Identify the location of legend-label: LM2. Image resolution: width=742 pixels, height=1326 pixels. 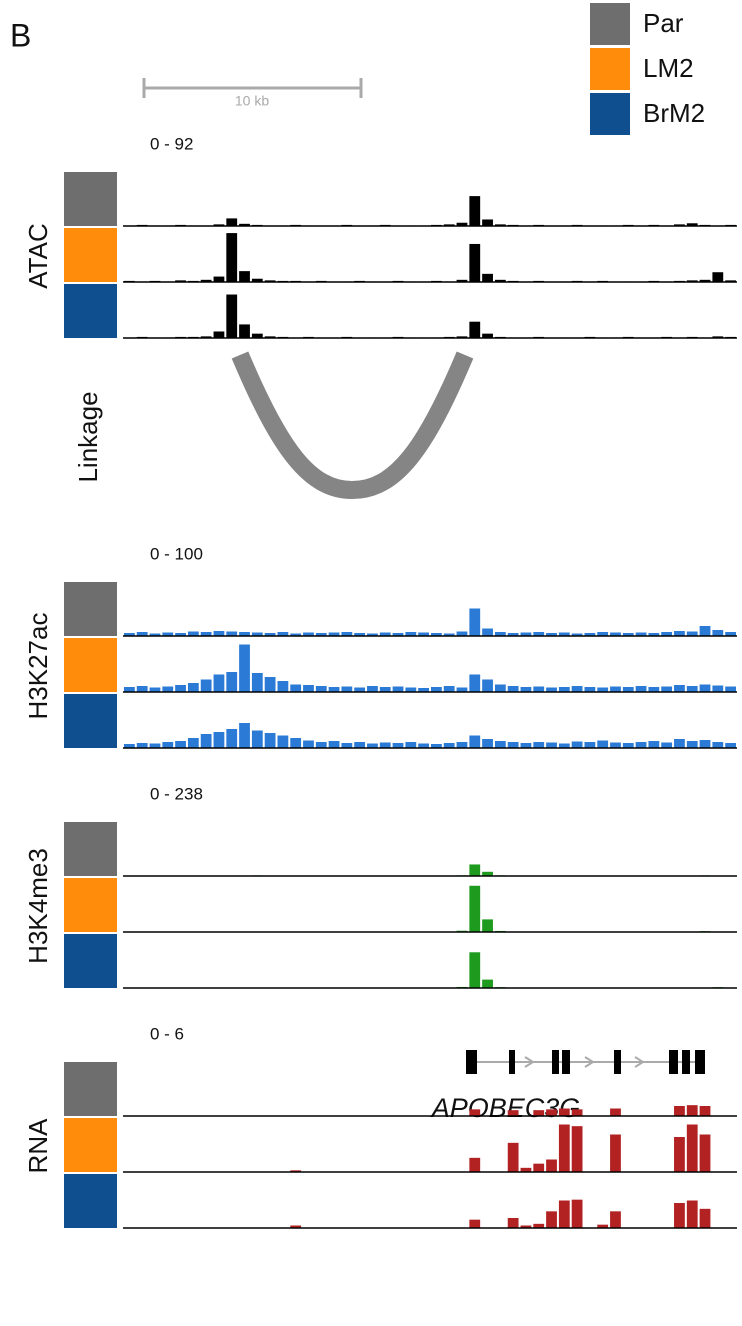
(668, 68).